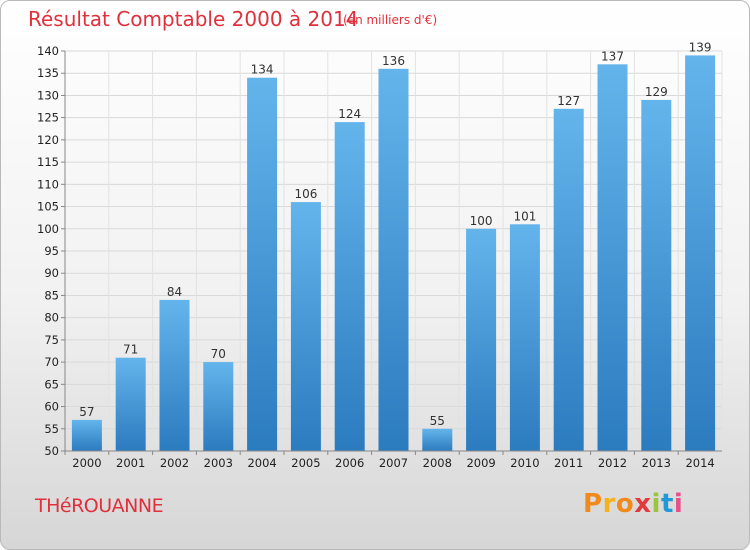 The width and height of the screenshot is (750, 550). I want to click on bar-2002, so click(174, 375).